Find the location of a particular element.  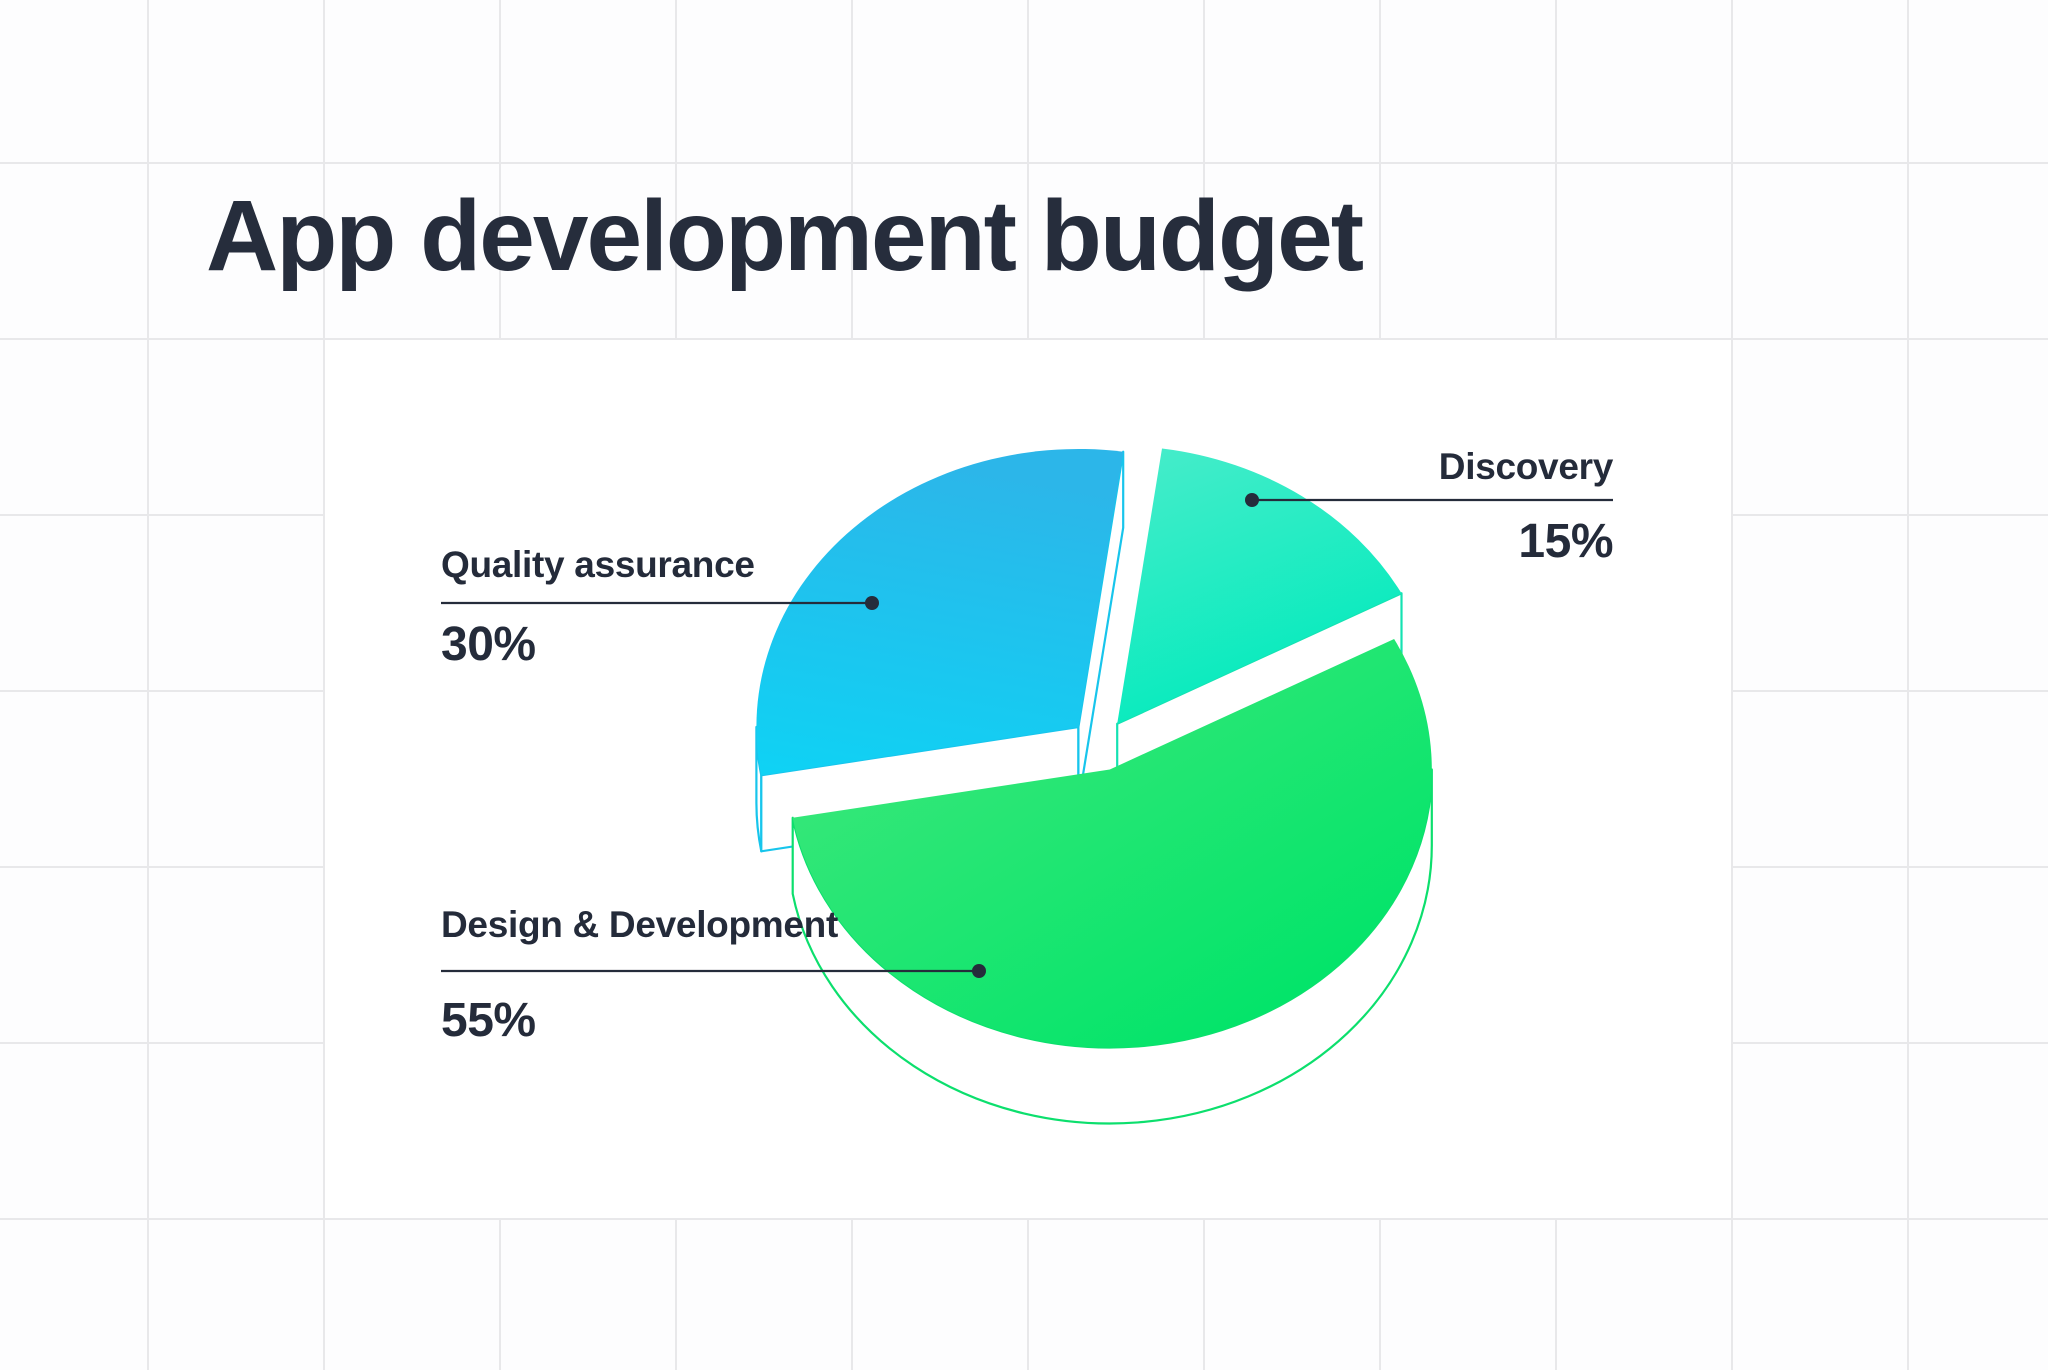

callout-label-design-development: Design & Development is located at coordinates (639, 924).